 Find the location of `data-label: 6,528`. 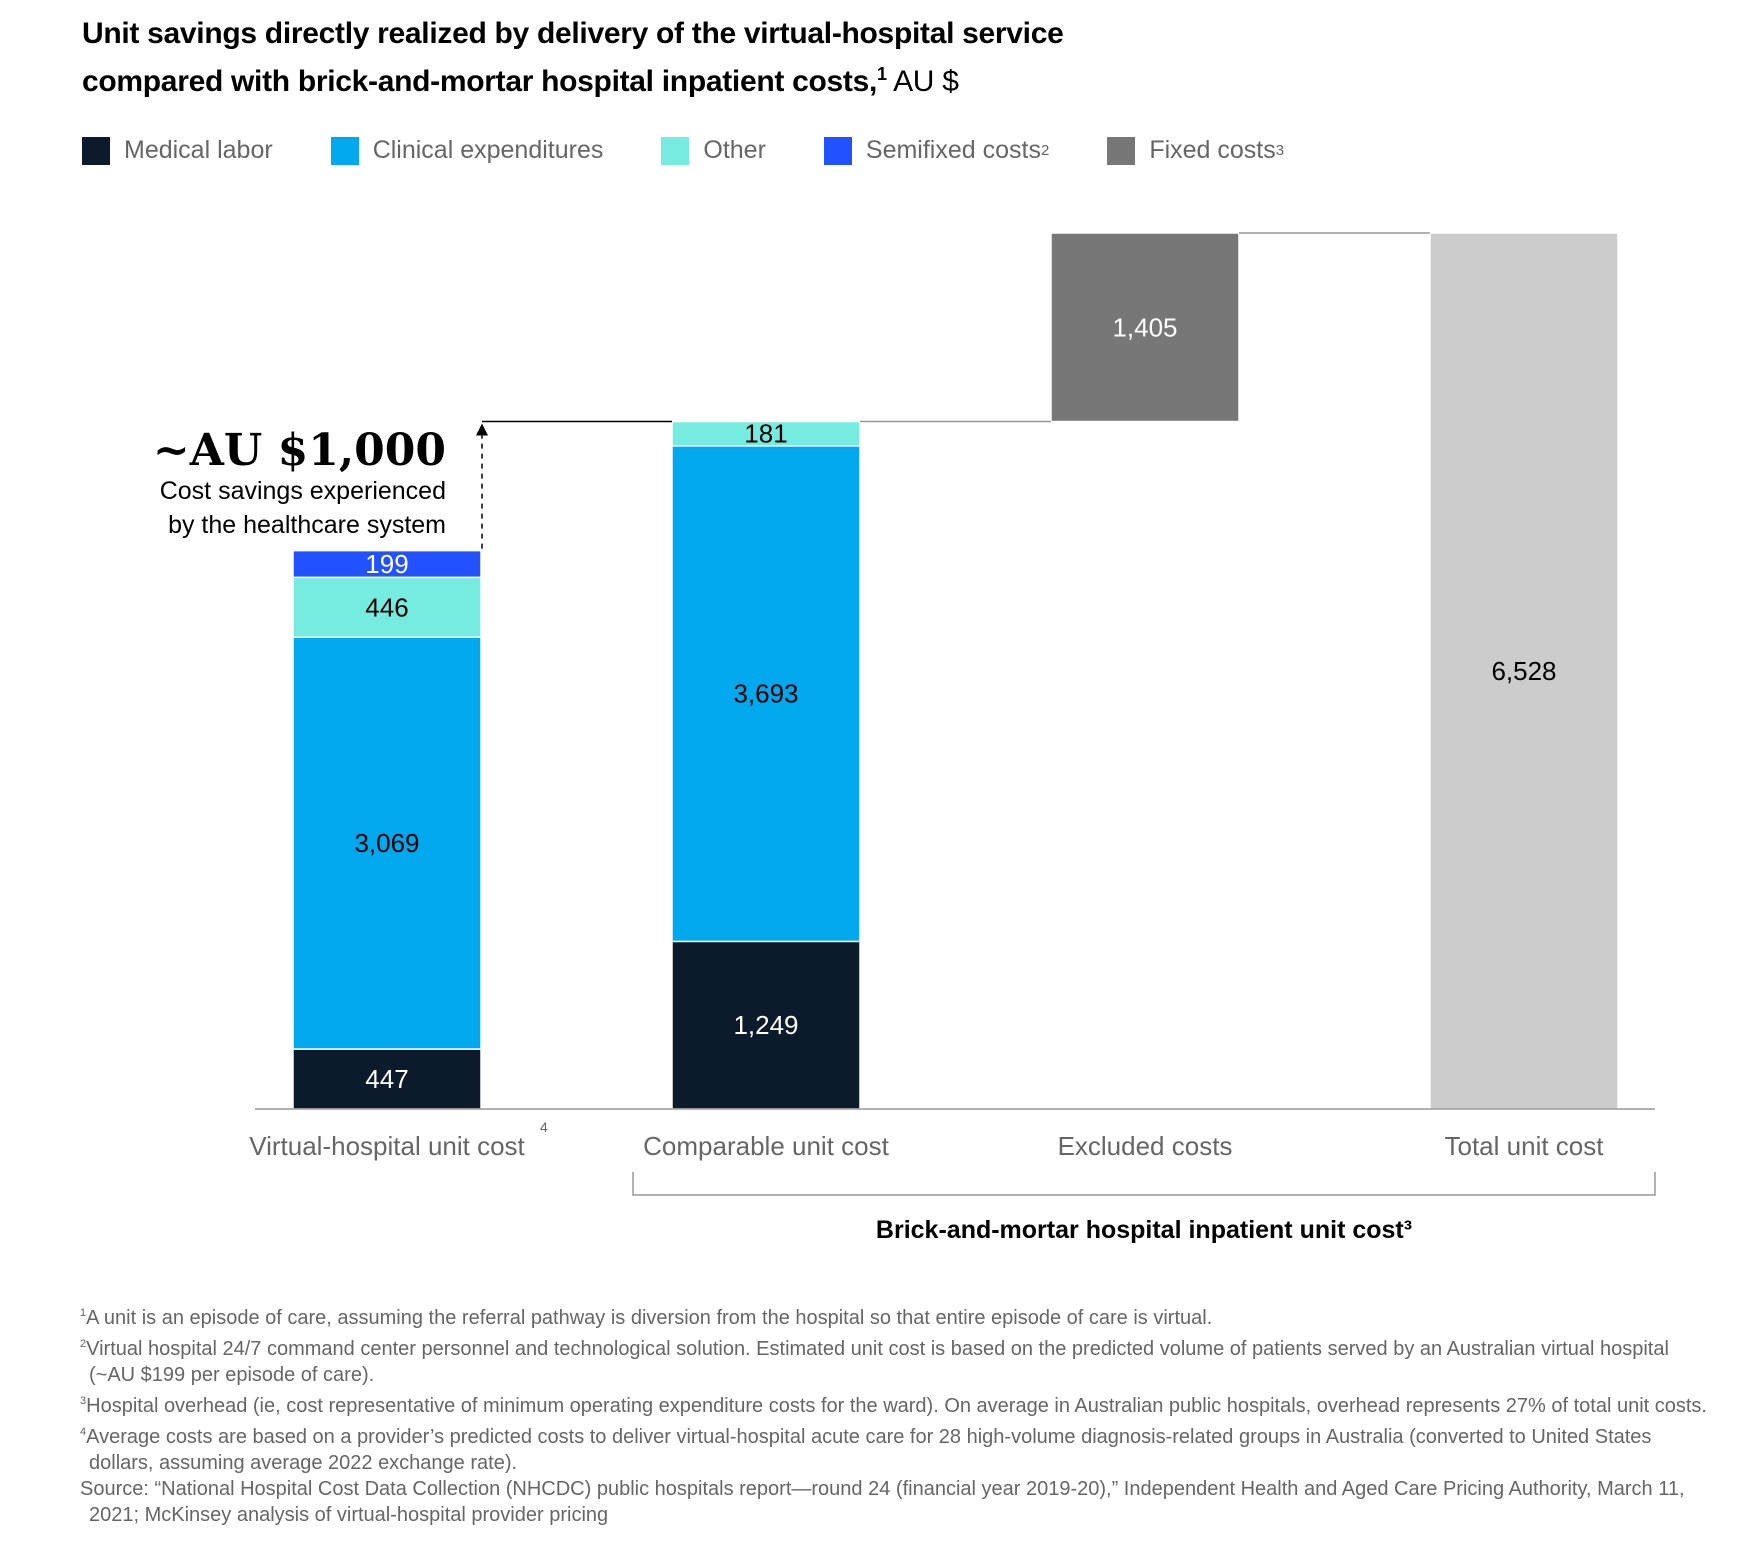

data-label: 6,528 is located at coordinates (1523, 671).